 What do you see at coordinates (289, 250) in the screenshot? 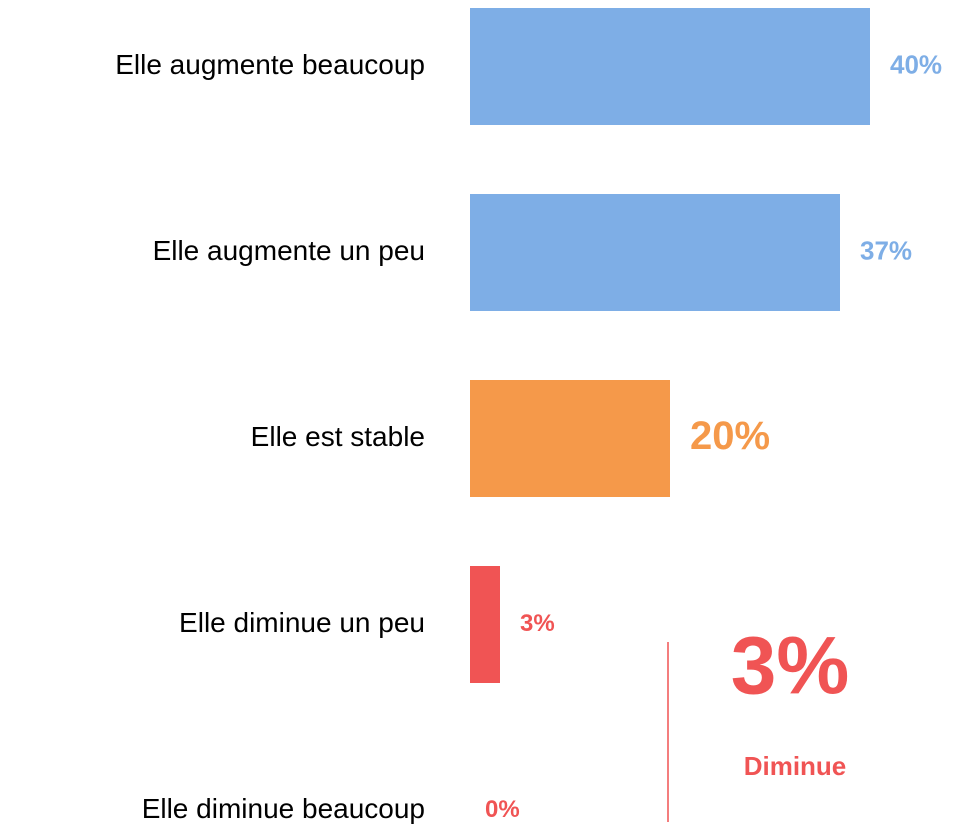
I see `category-label: Elle augmente un peu` at bounding box center [289, 250].